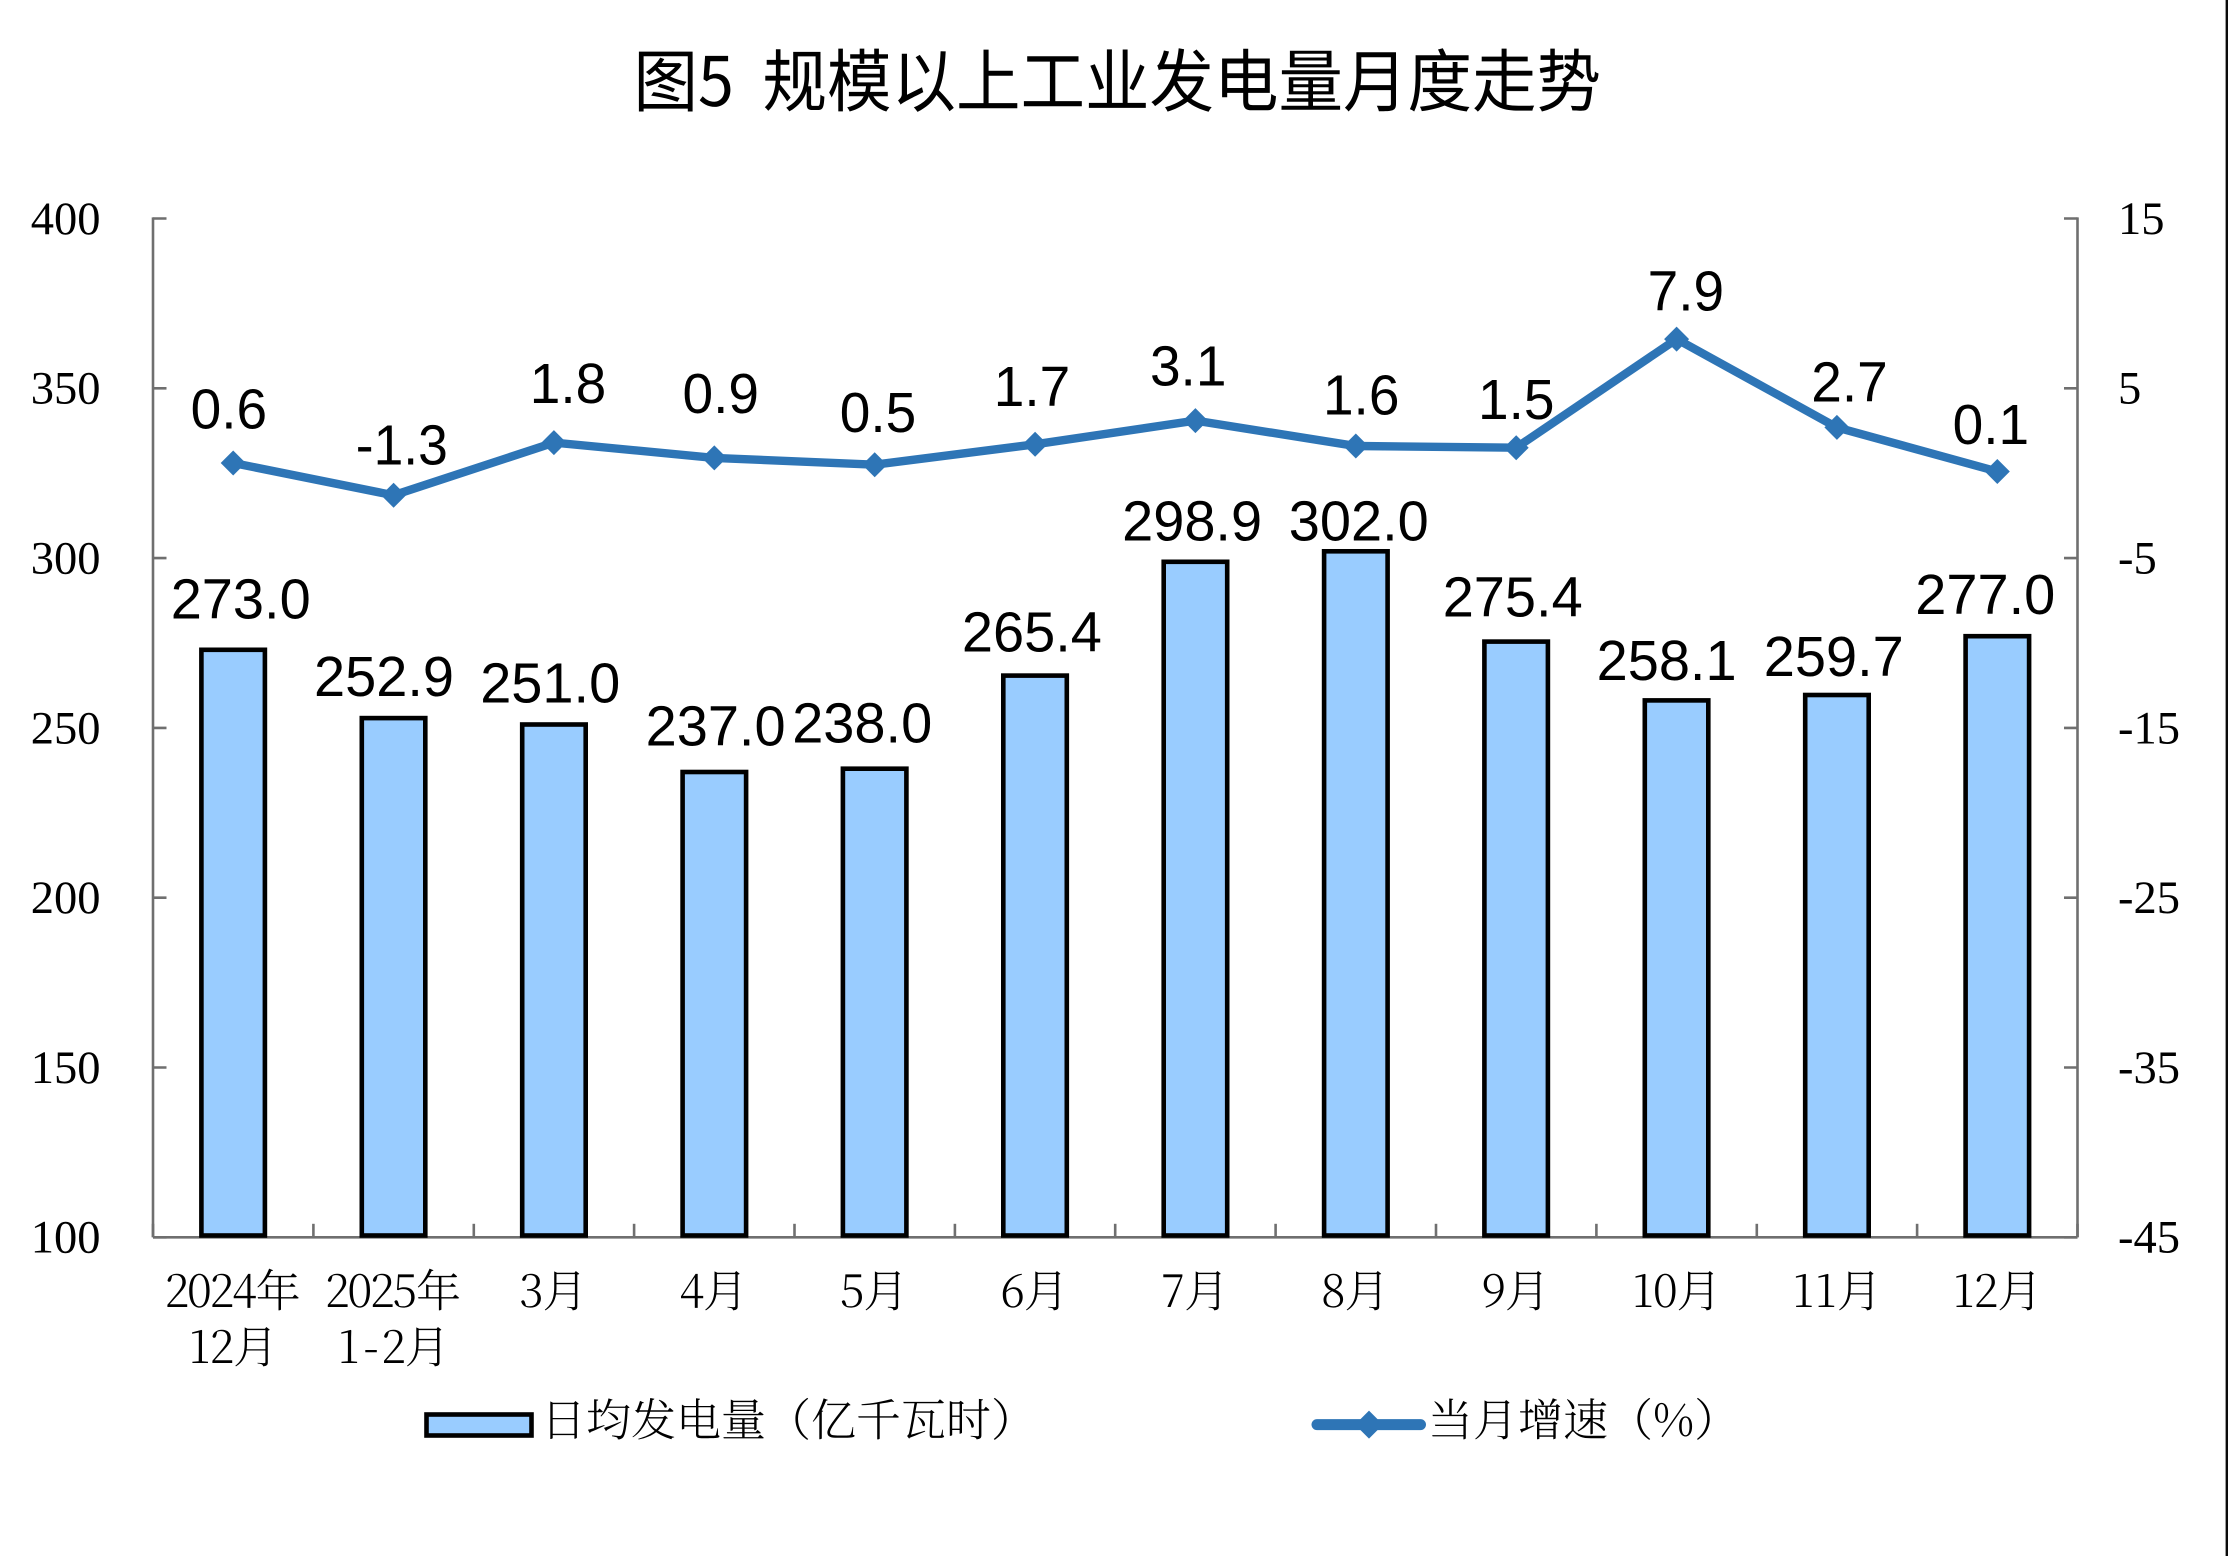 The width and height of the screenshot is (2228, 1561). Describe the element at coordinates (2149, 898) in the screenshot. I see `svg-text: -25` at that location.